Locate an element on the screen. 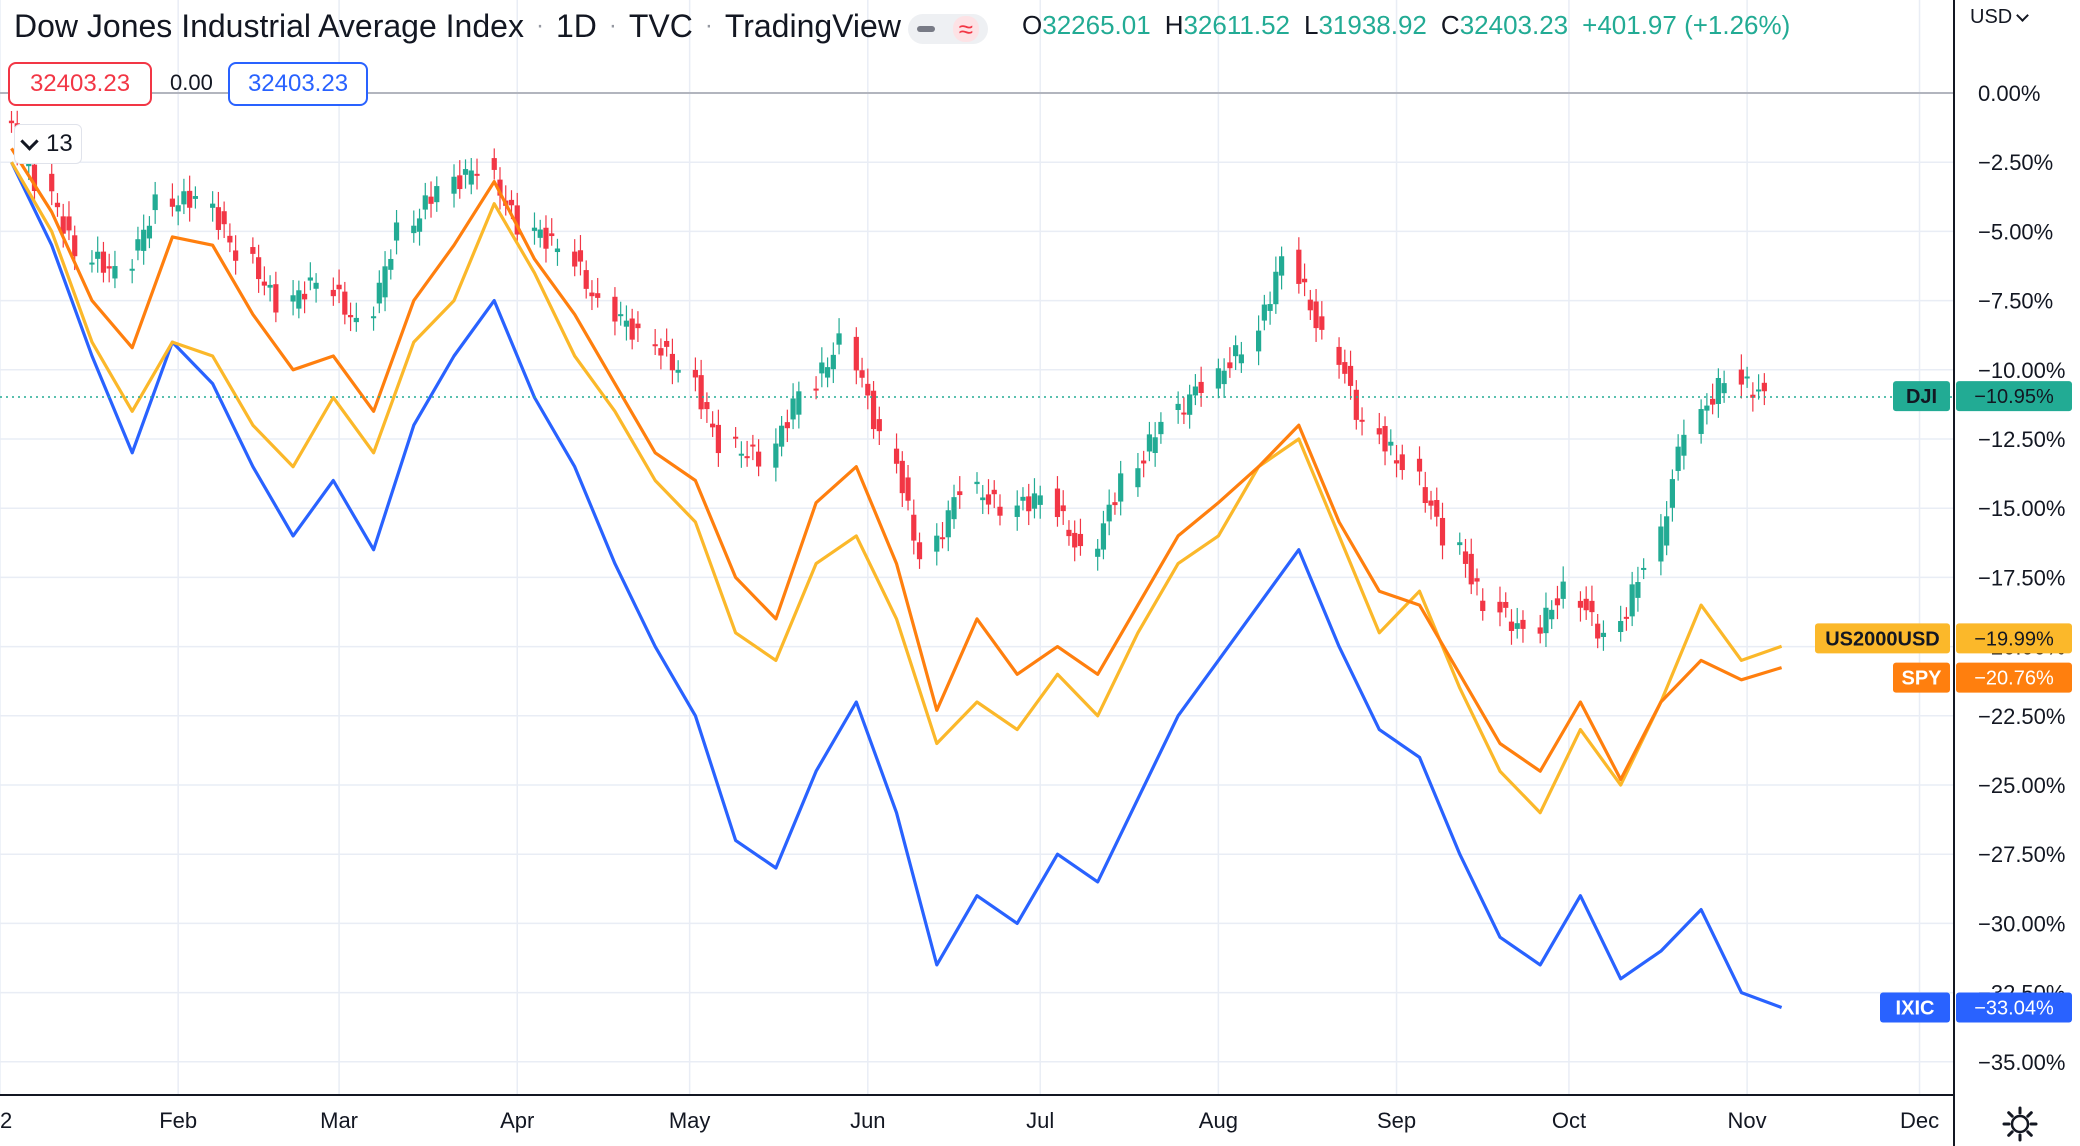 This screenshot has width=2080, height=1146. indicators-collapse-button: 13 is located at coordinates (48, 144).